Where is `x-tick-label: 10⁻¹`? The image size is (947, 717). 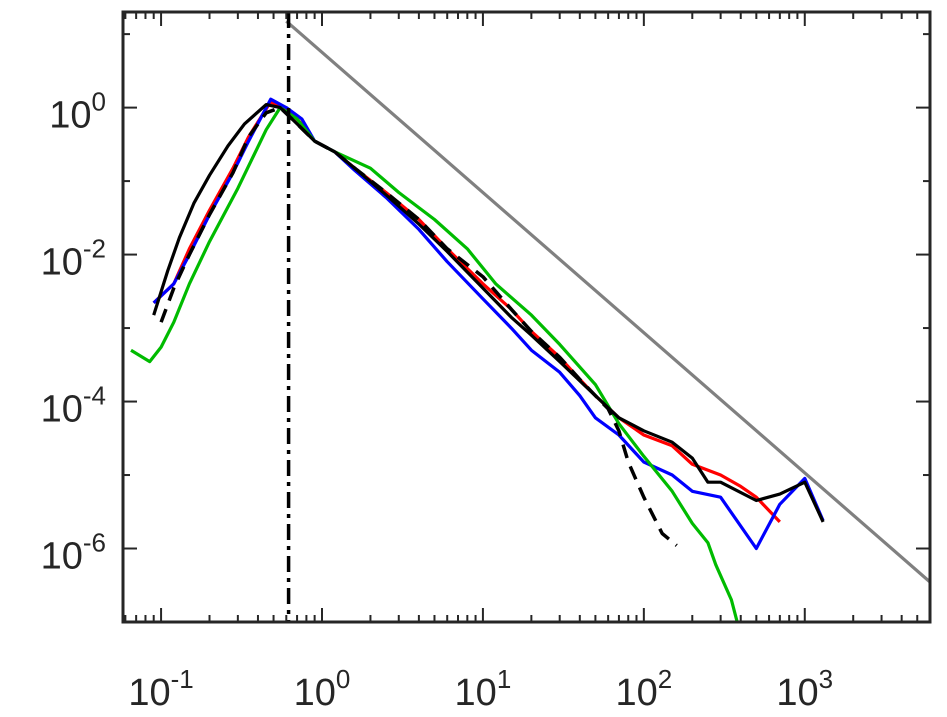
x-tick-label: 10⁻¹ is located at coordinates (160, 689).